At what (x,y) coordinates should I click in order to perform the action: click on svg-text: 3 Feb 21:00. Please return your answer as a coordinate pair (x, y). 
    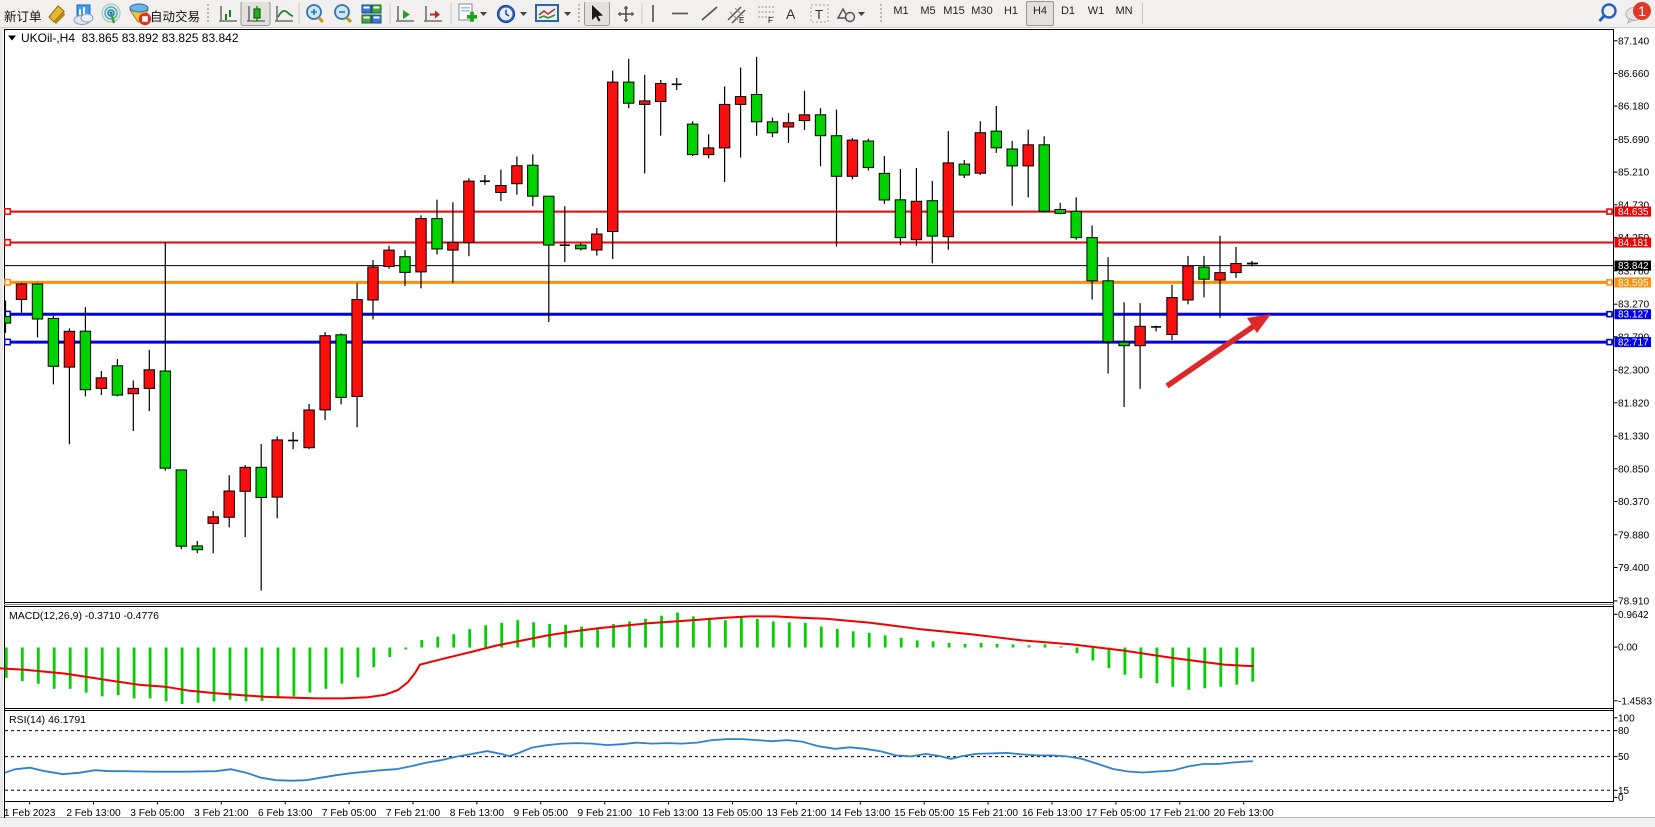
    Looking at the image, I should click on (221, 813).